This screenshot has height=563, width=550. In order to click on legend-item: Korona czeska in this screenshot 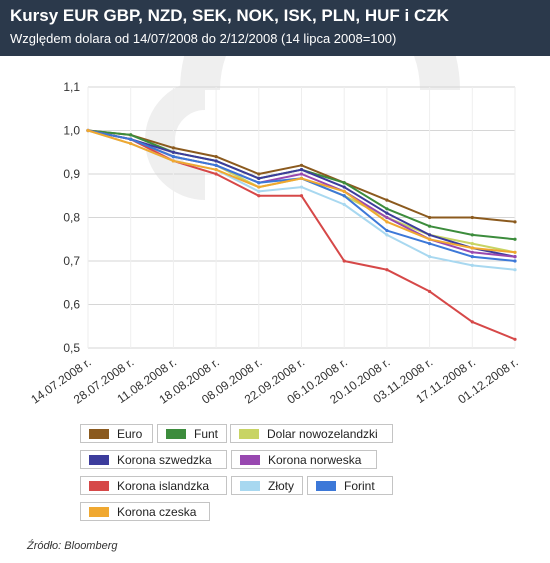, I will do `click(145, 511)`.